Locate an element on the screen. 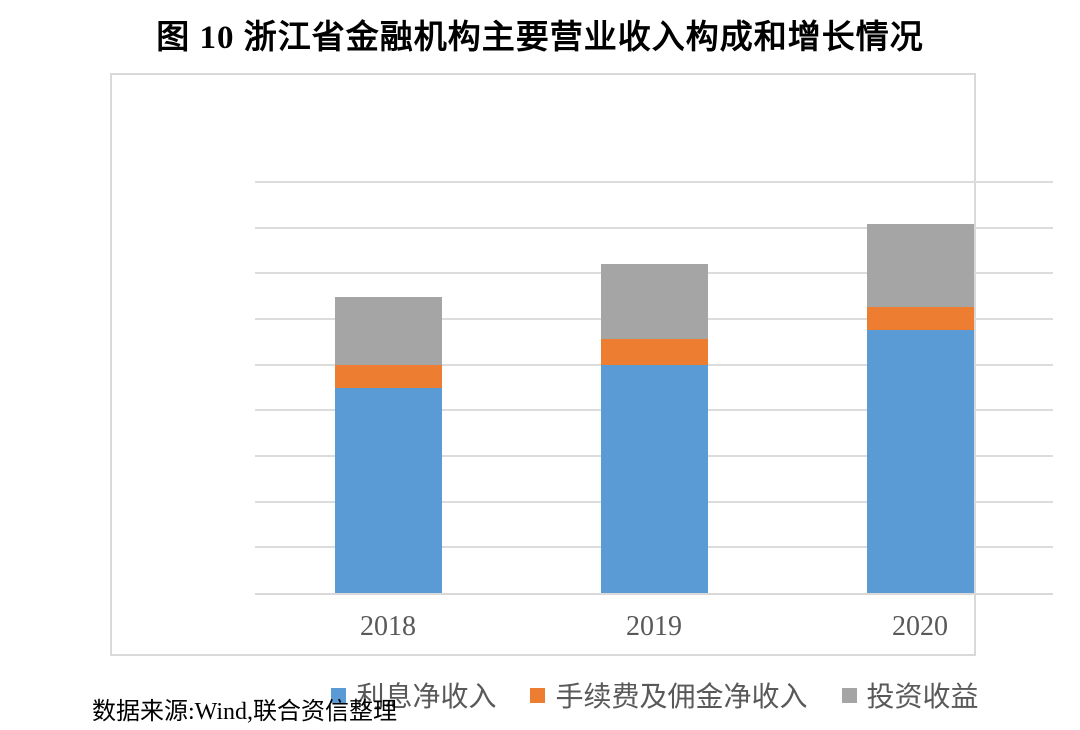  legend: 利息净收入 手续费及佣金净收入 投资收益 is located at coordinates (651, 695).